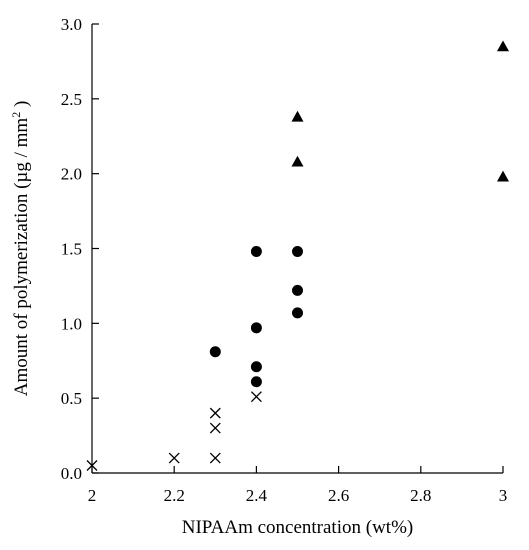 The image size is (529, 550). I want to click on x-tick-label: 2.4, so click(257, 495).